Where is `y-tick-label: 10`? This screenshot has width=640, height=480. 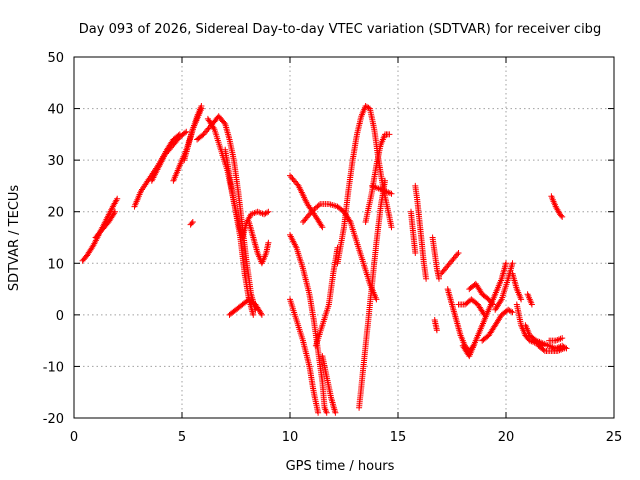 y-tick-label: 10 is located at coordinates (55, 264).